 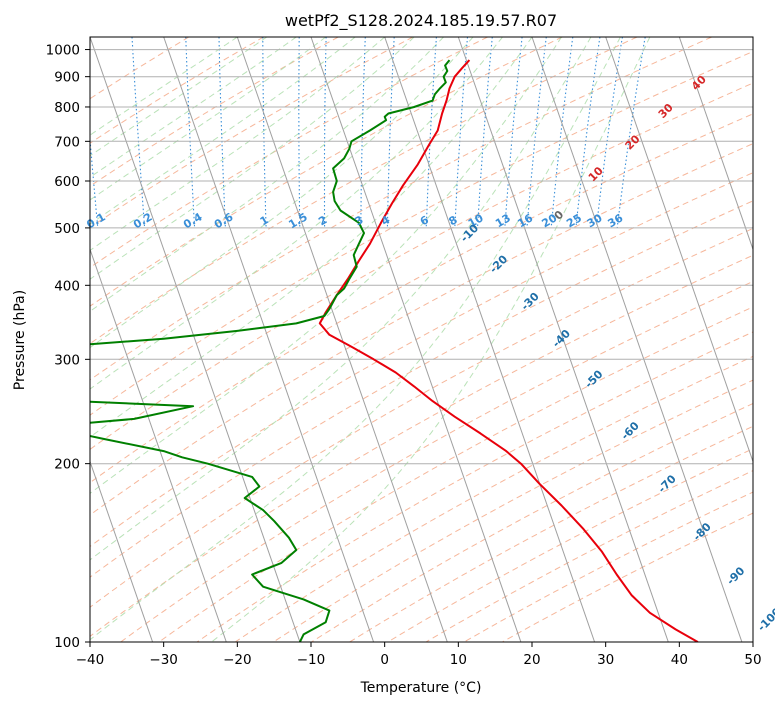 I want to click on x-tick-label: −40, so click(x=90, y=660).